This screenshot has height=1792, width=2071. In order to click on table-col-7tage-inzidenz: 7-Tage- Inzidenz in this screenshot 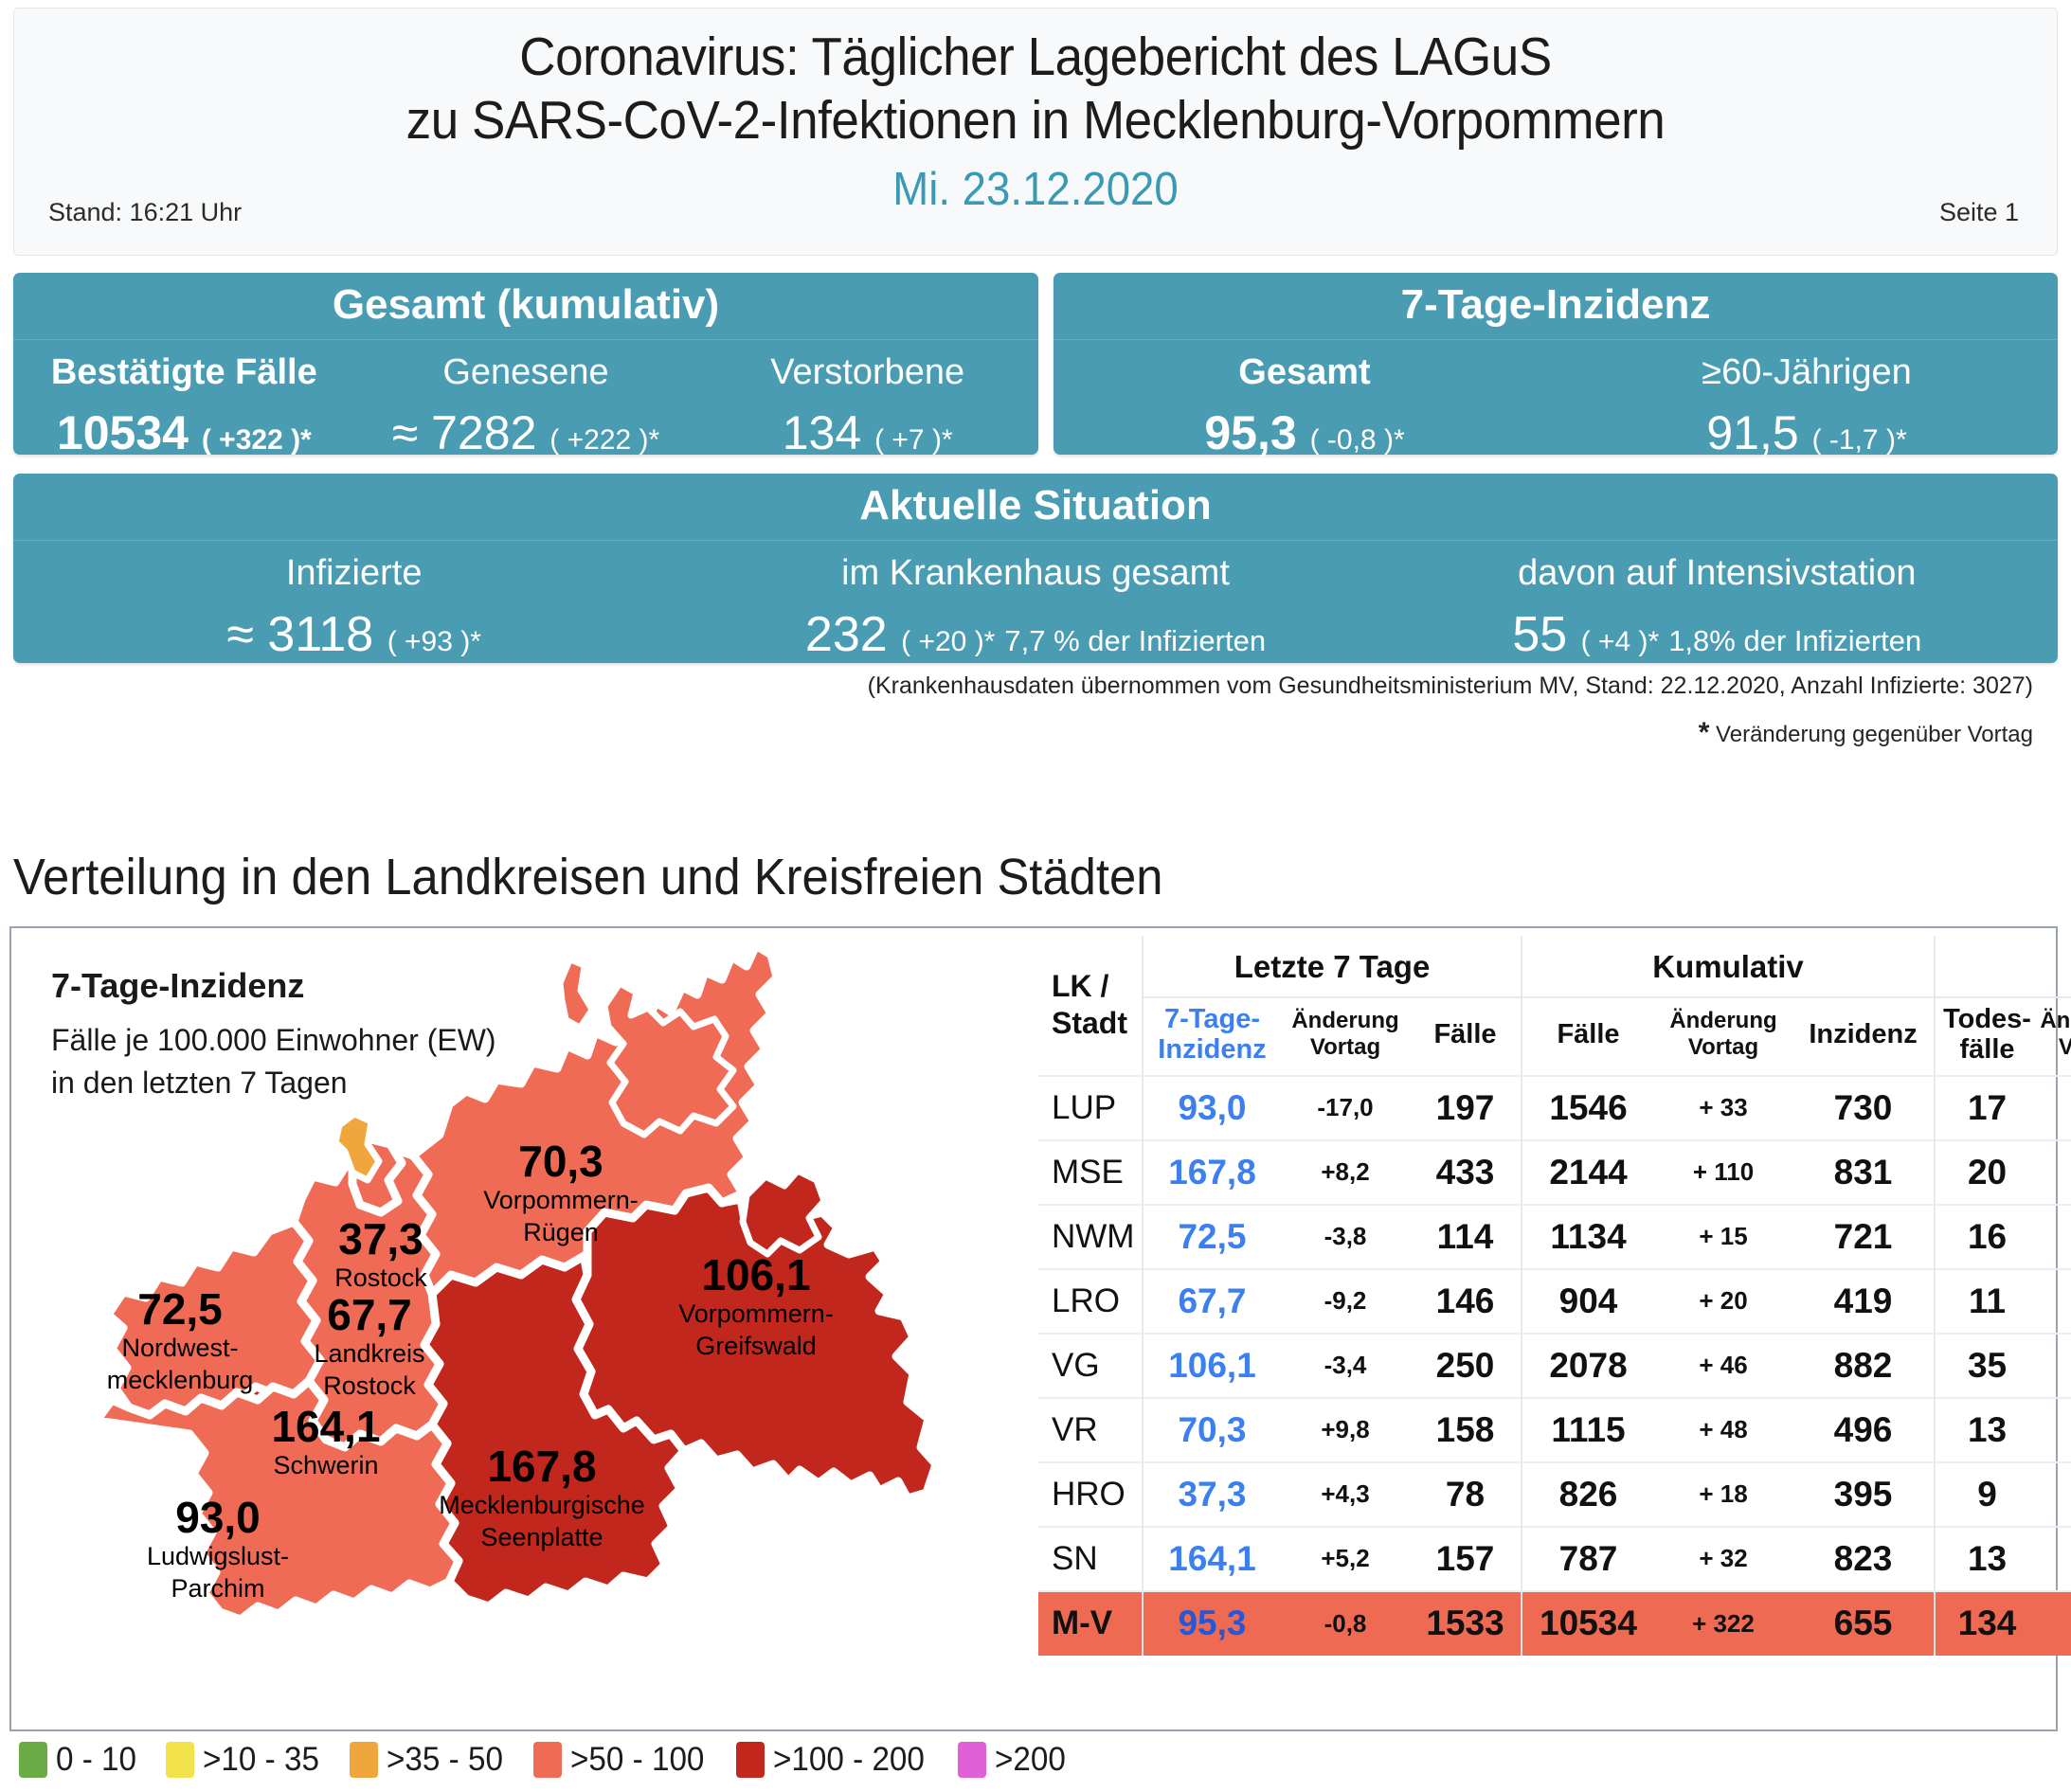, I will do `click(1211, 1036)`.